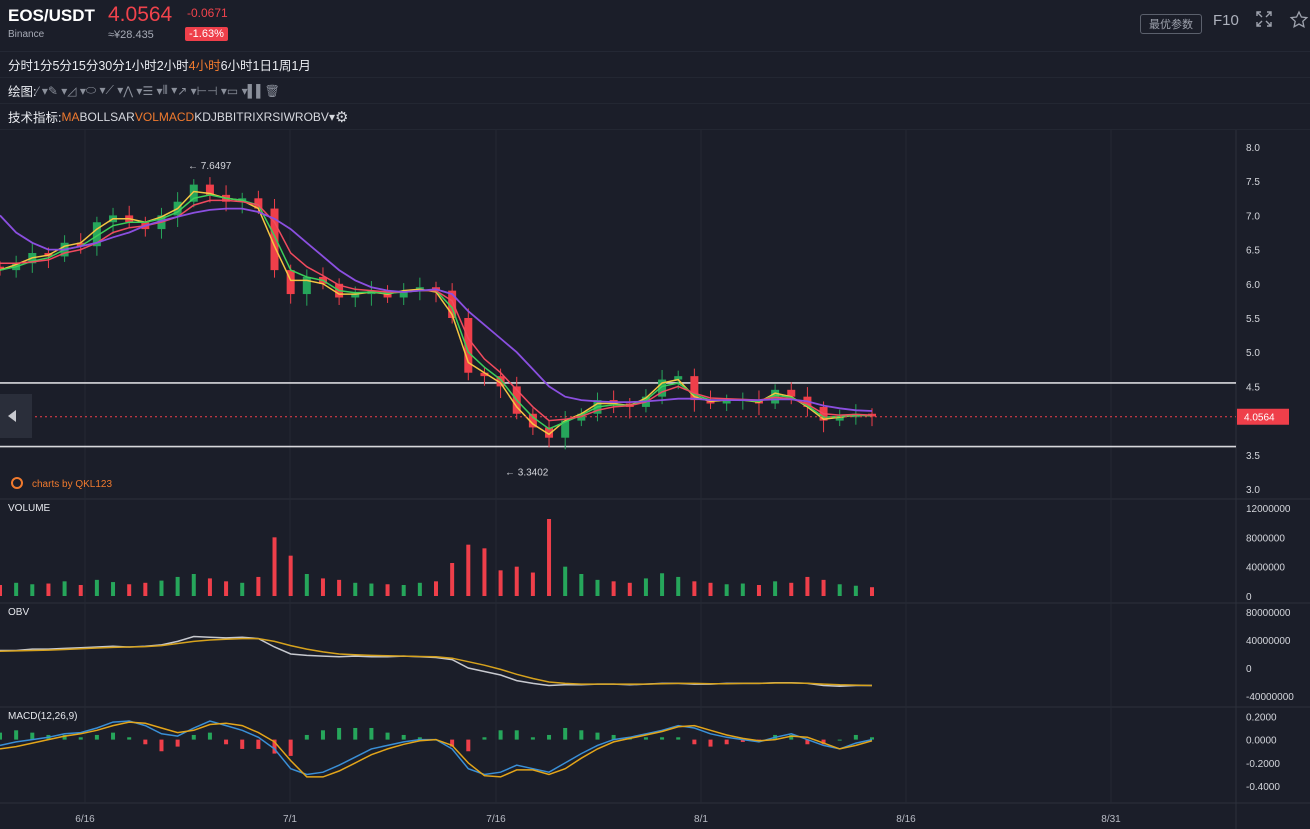 The width and height of the screenshot is (1310, 829). Describe the element at coordinates (152, 90) in the screenshot. I see `fibonacci-tool-icon: ☰ ▾` at that location.